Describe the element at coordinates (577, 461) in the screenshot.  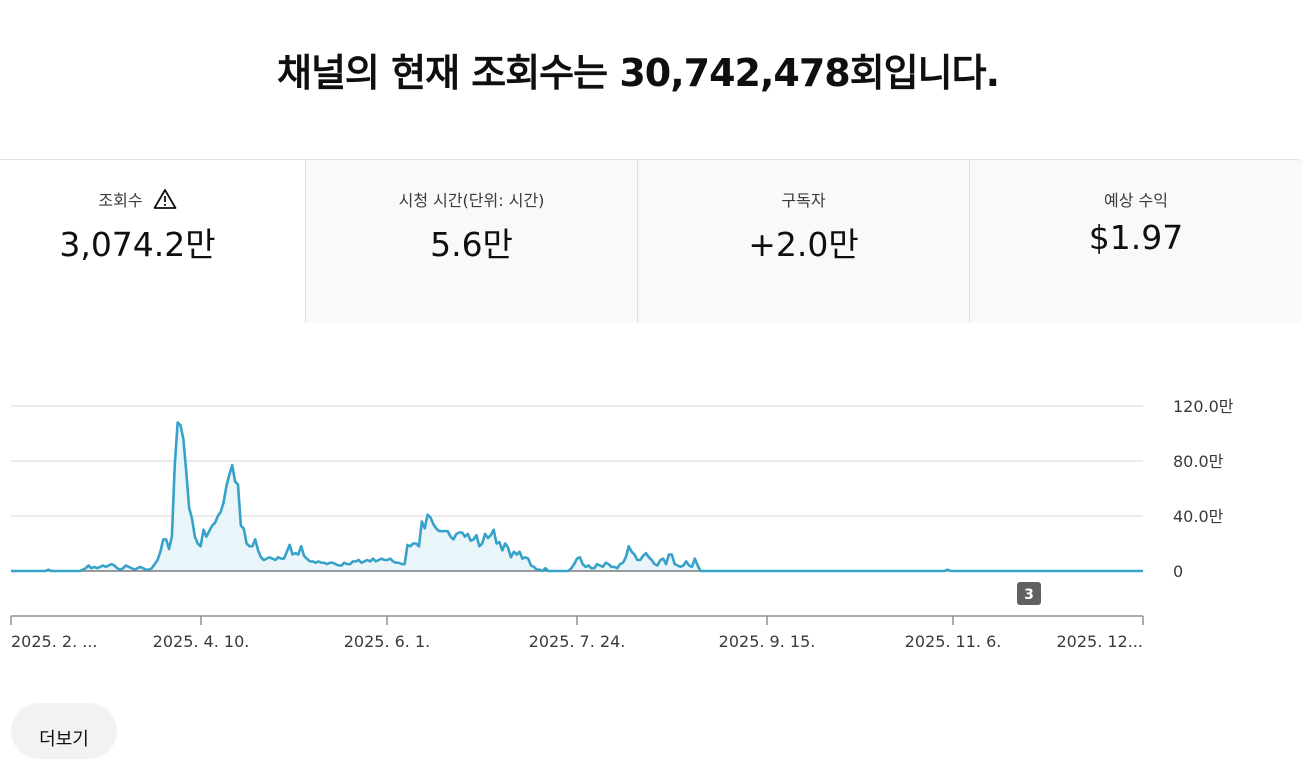
I see `chart-gridlines` at that location.